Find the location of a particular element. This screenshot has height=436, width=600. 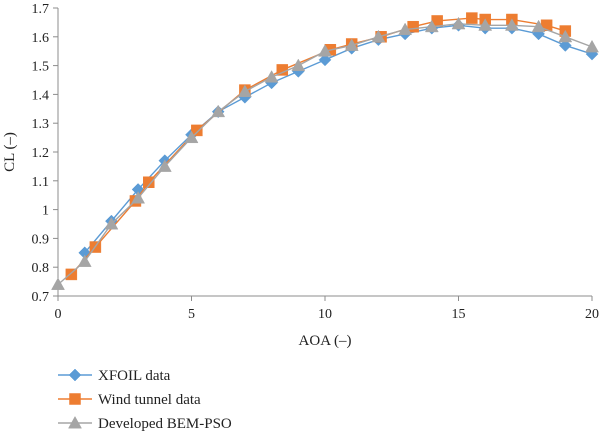

y-tick-label: 1.2 is located at coordinates (41, 153).